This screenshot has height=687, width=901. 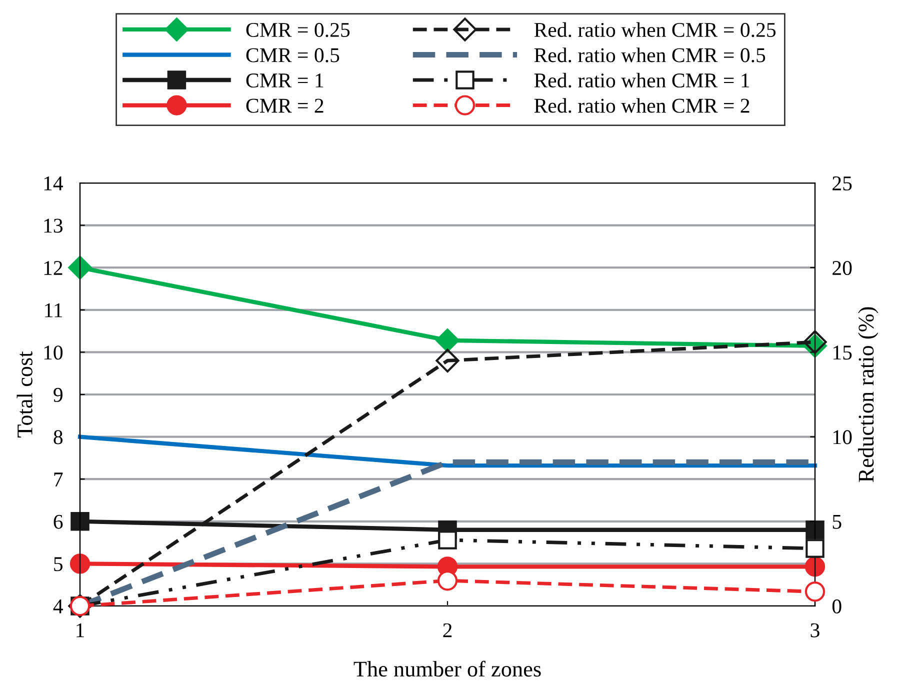 What do you see at coordinates (655, 30) in the screenshot?
I see `legend-label: Red. ratio when CMR = 0.25` at bounding box center [655, 30].